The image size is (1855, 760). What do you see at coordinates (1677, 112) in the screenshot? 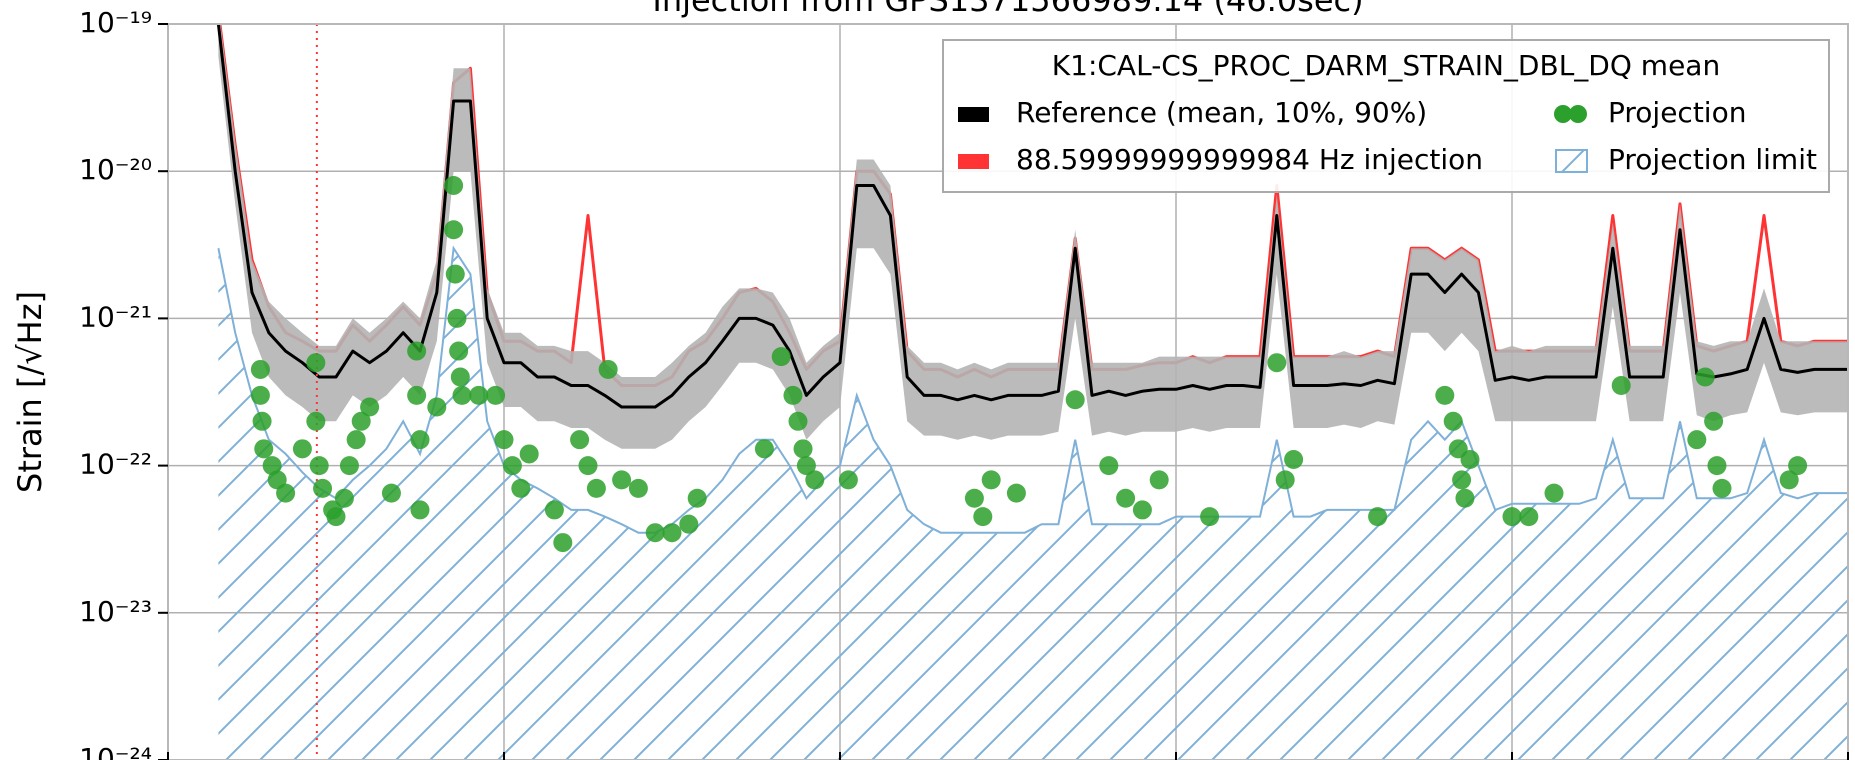
I see `legend-label: Projection` at bounding box center [1677, 112].